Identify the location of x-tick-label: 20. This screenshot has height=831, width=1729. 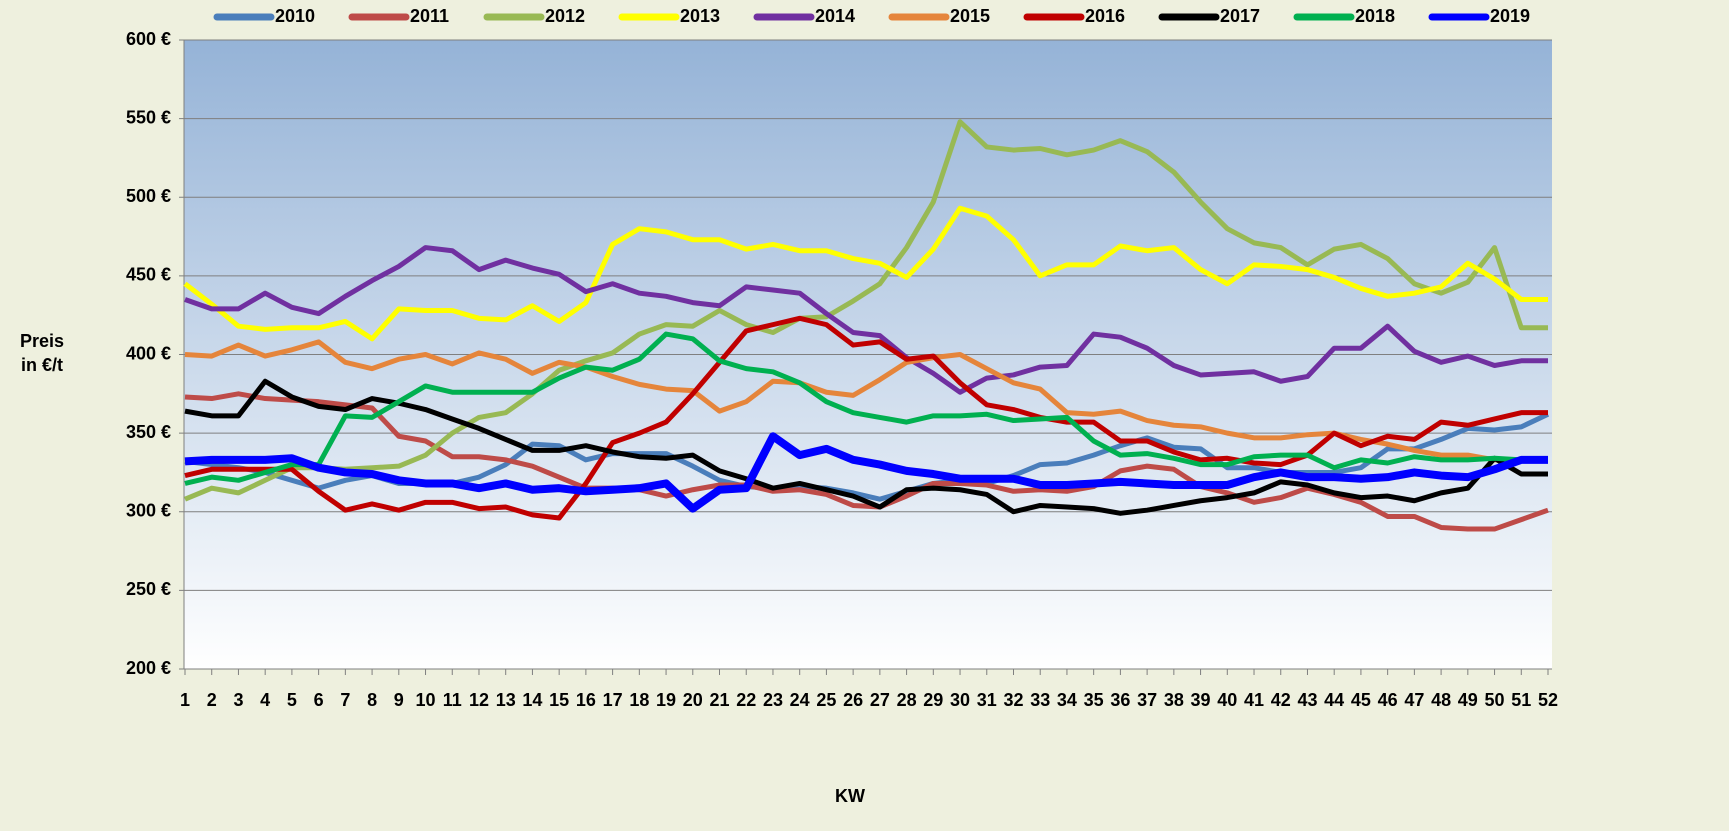
(693, 700).